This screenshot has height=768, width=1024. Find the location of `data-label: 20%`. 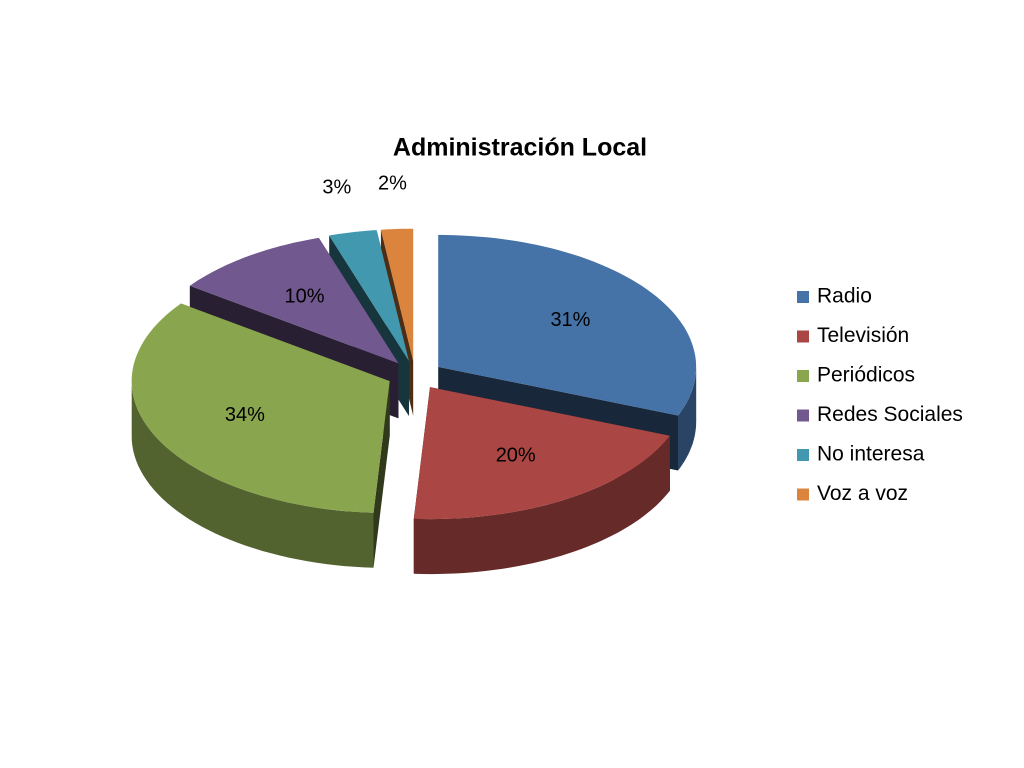

data-label: 20% is located at coordinates (516, 455).